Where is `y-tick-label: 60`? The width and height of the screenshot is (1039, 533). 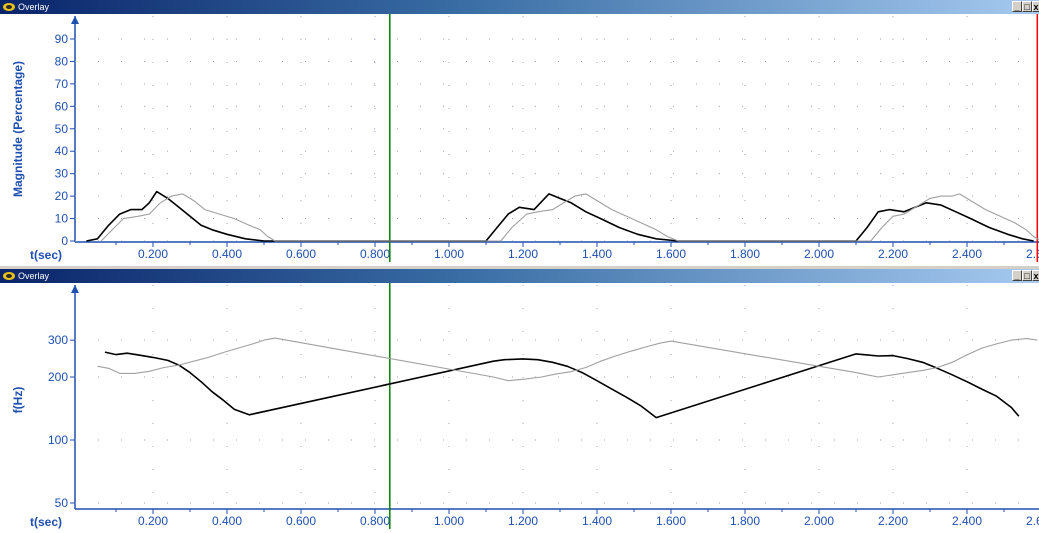
y-tick-label: 60 is located at coordinates (62, 106).